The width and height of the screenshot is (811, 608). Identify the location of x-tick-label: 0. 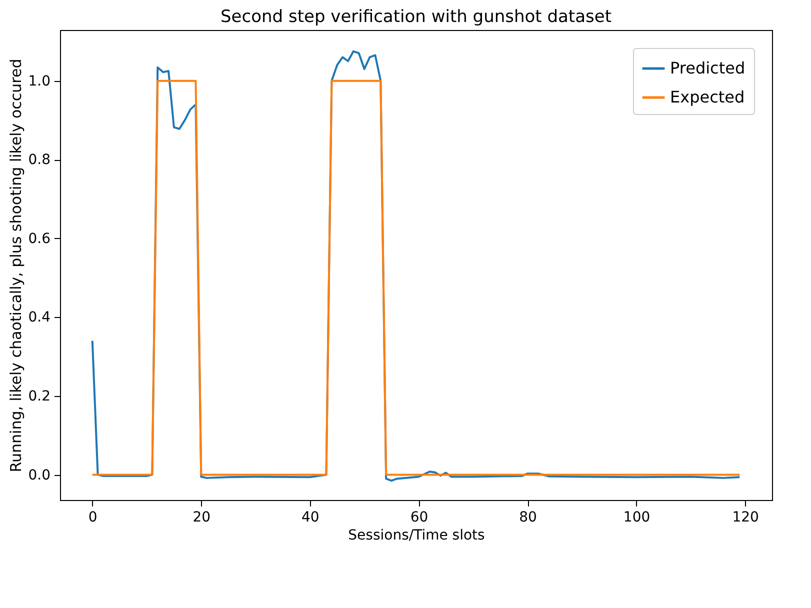
(93, 518).